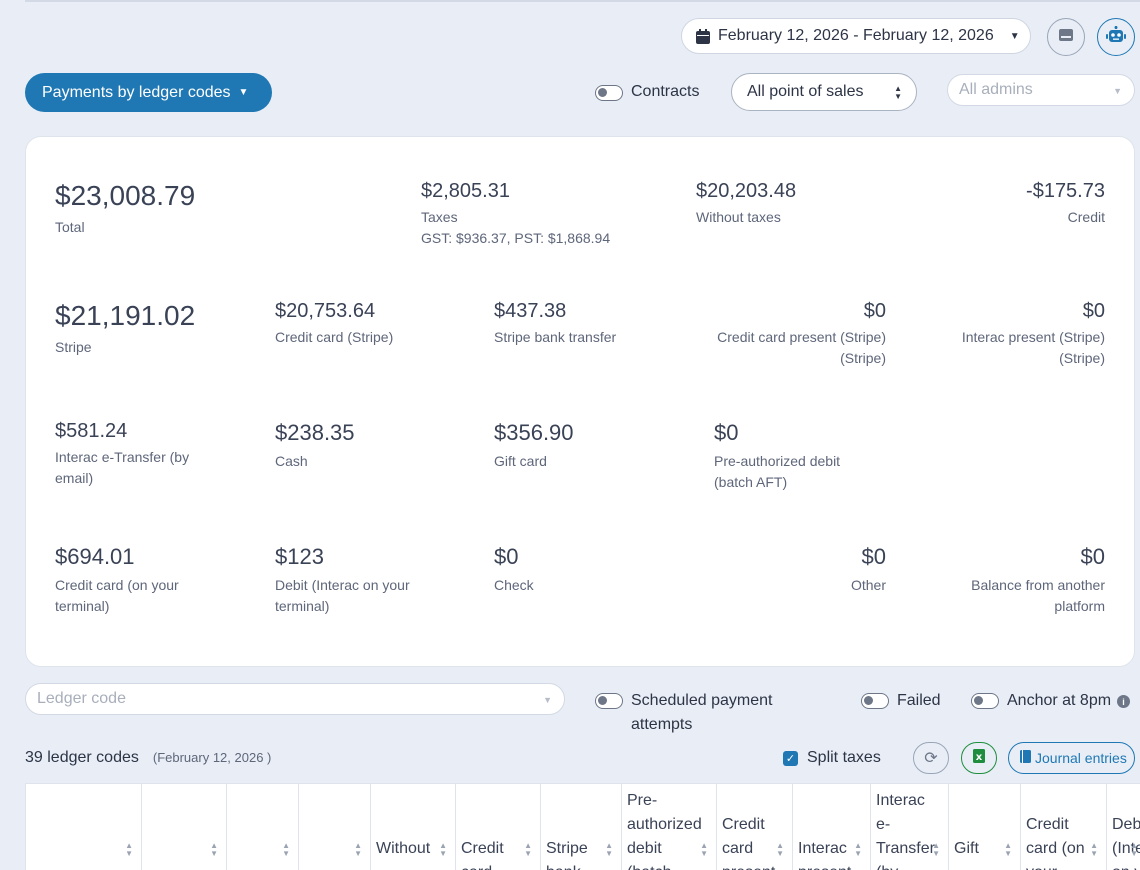 The image size is (1140, 870). What do you see at coordinates (738, 217) in the screenshot?
I see `stat-label: Without taxes` at bounding box center [738, 217].